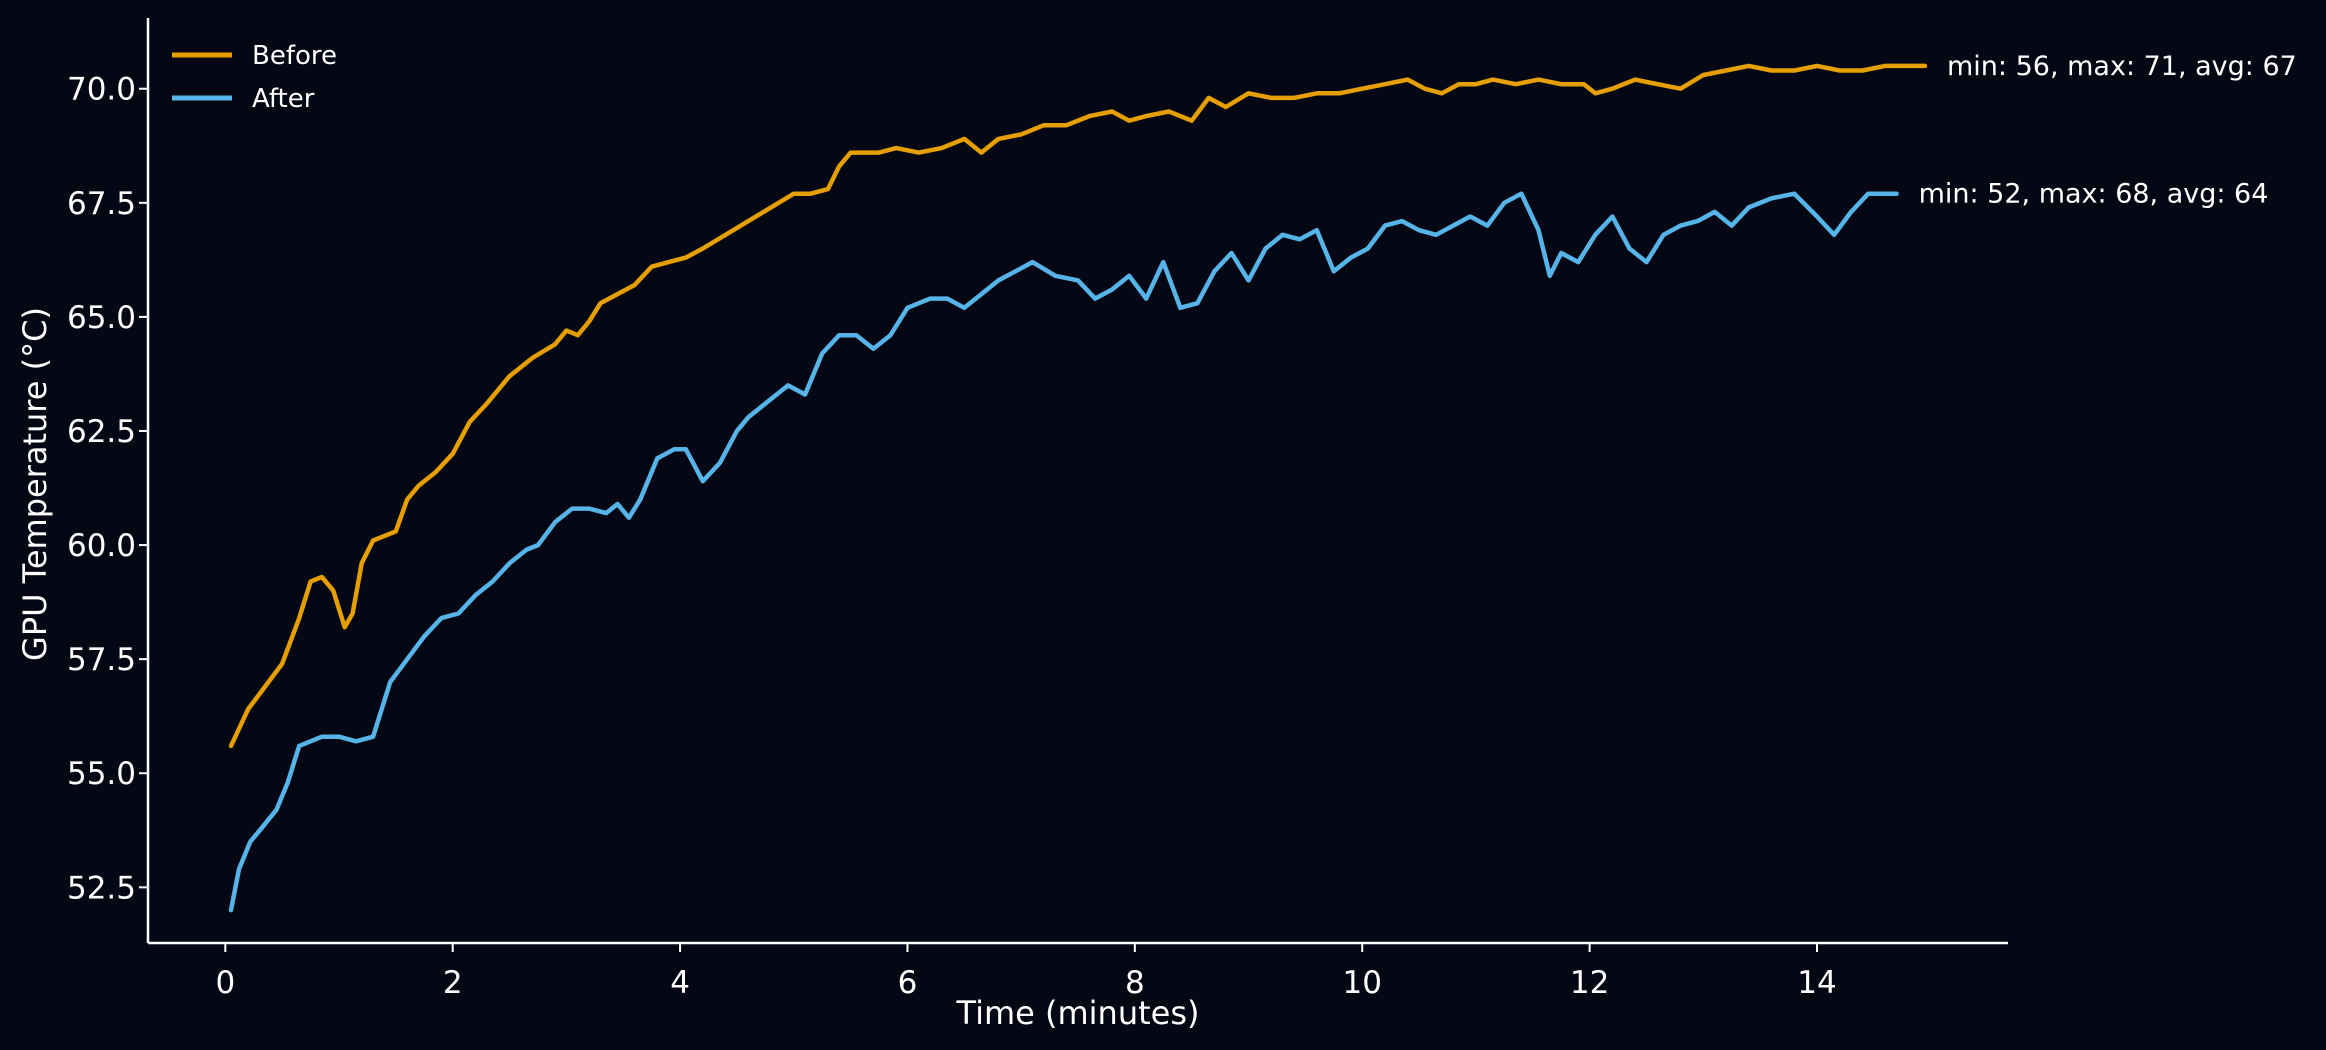  Describe the element at coordinates (2094, 194) in the screenshot. I see `end-label-after: min: 52, max: 68, avg: 64` at that location.